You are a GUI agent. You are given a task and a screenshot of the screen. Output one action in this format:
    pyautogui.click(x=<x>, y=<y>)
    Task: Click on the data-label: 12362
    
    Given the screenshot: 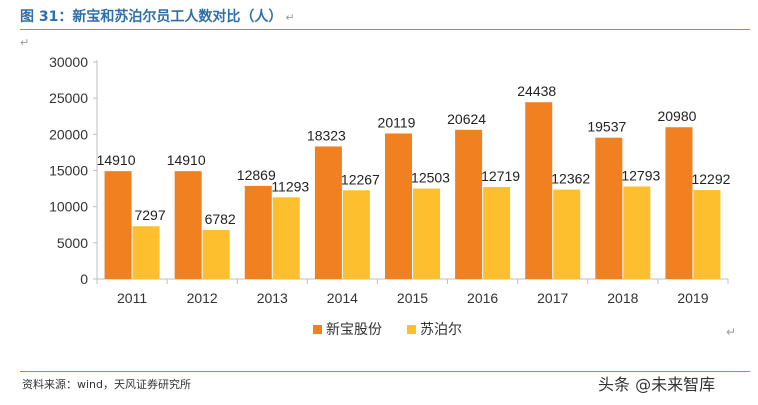 What is the action you would take?
    pyautogui.click(x=570, y=179)
    